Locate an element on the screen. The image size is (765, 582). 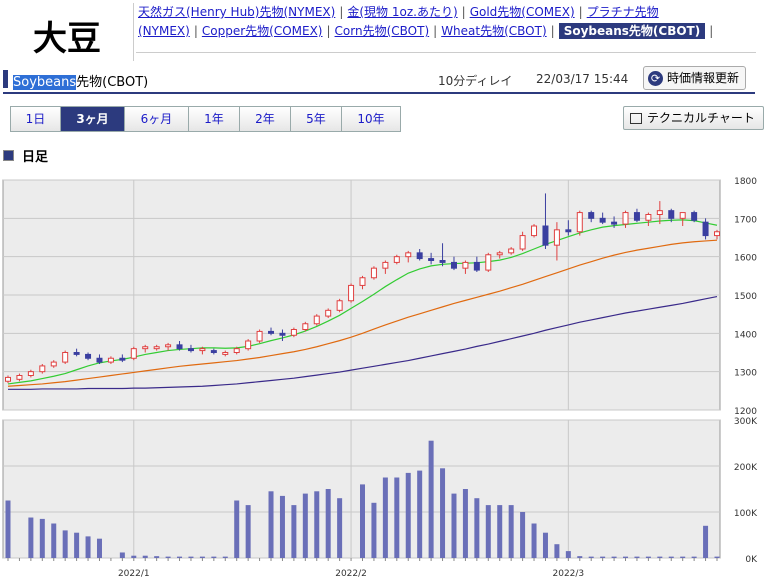
window-icon is located at coordinates (636, 118).